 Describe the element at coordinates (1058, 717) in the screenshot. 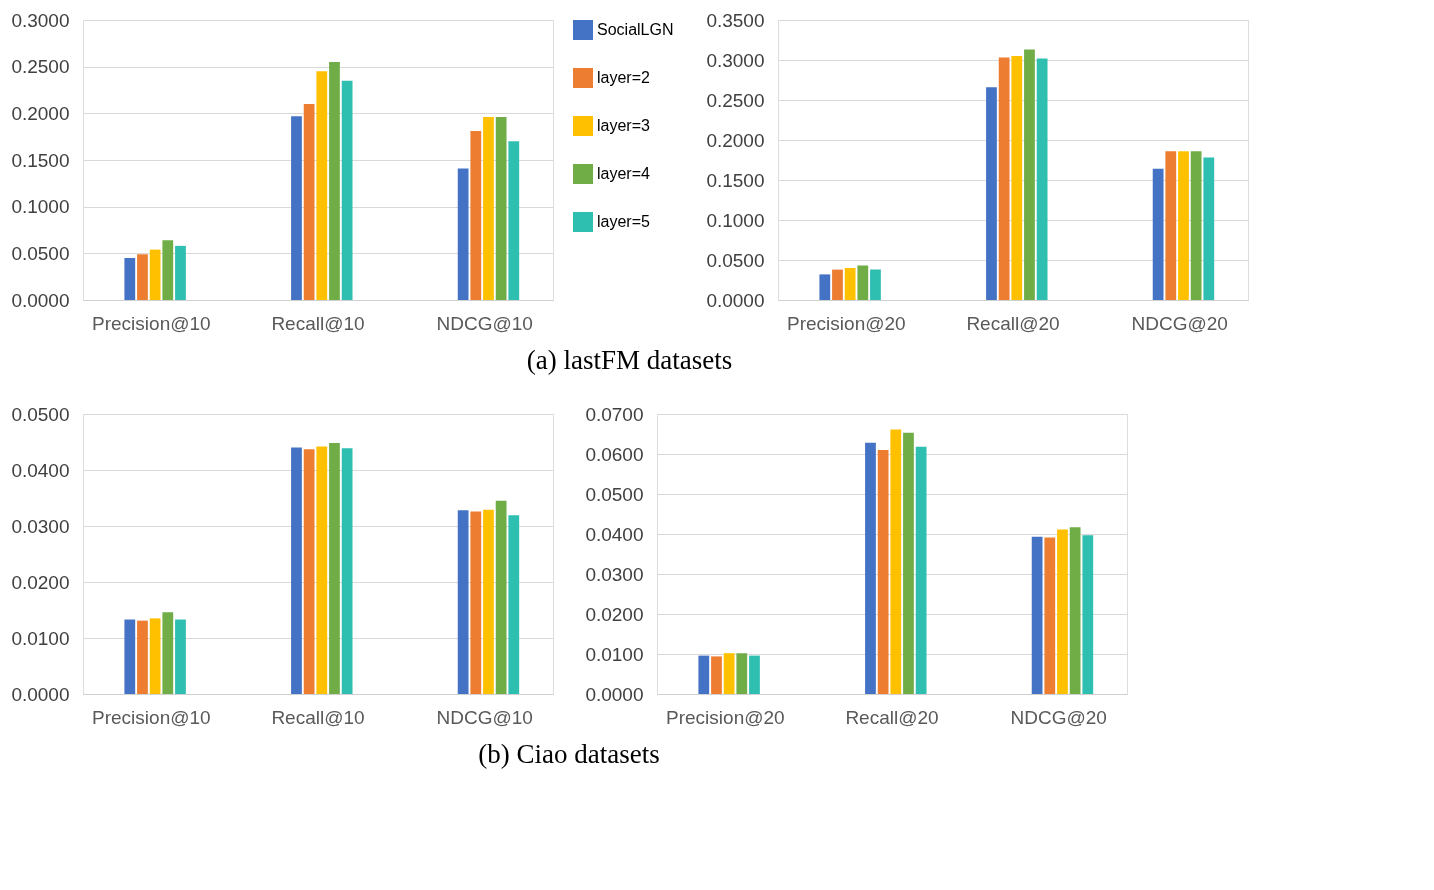

I see `x-tick-label: NDCG@20` at that location.